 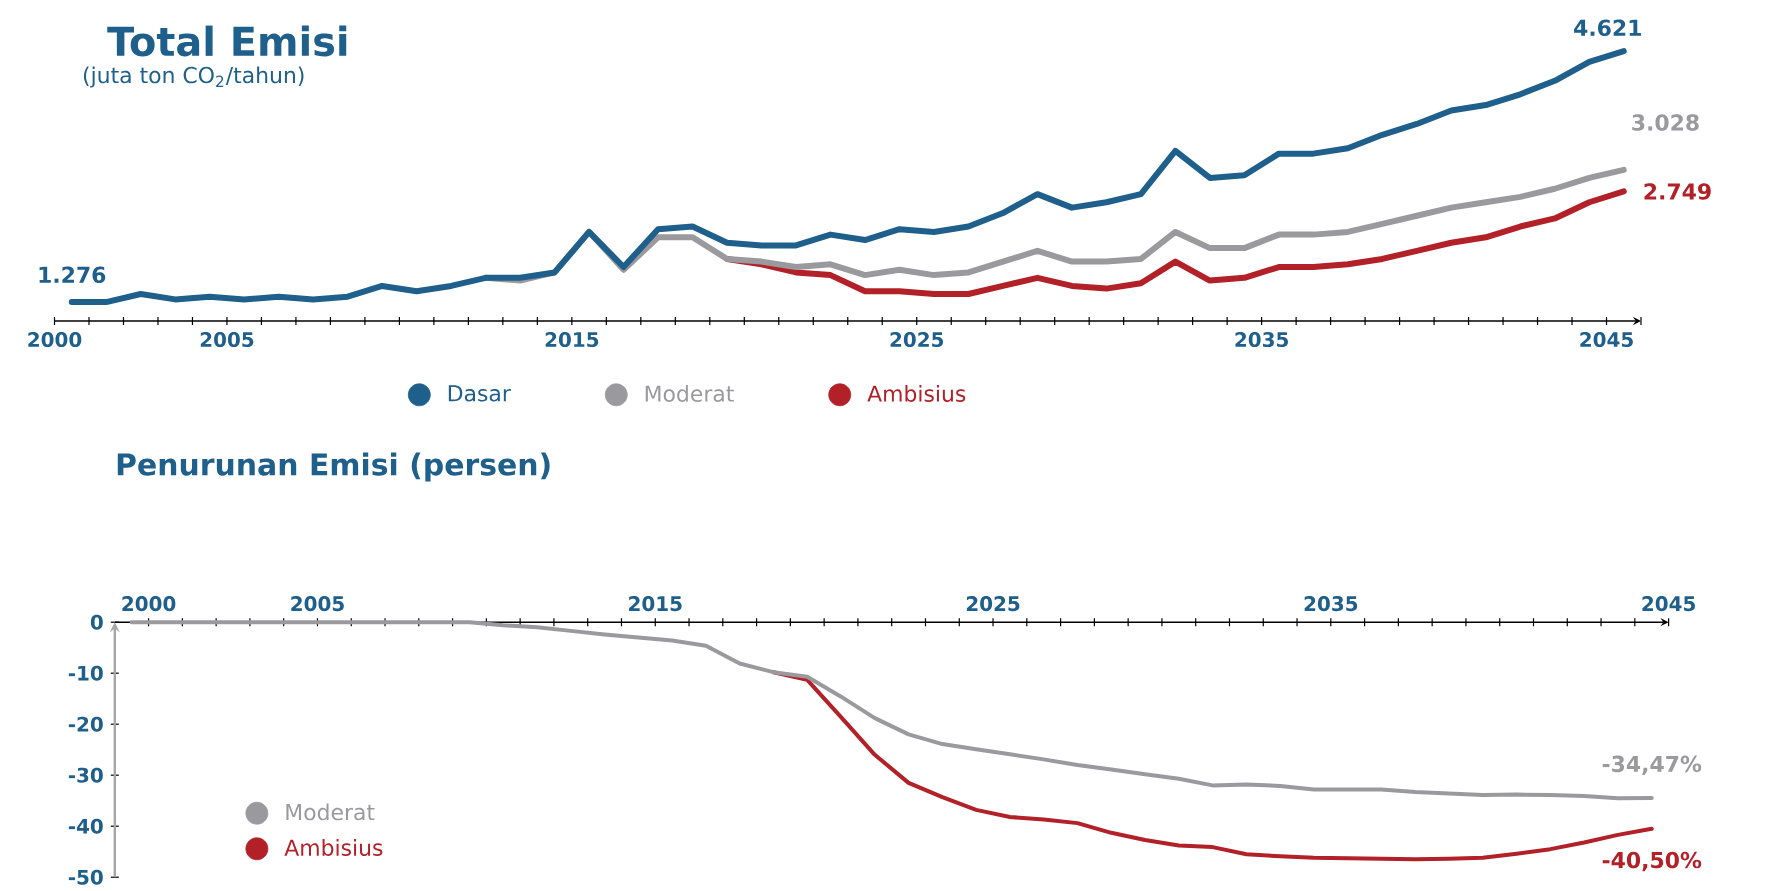 What do you see at coordinates (96, 622) in the screenshot?
I see `y-tick-label: 0` at bounding box center [96, 622].